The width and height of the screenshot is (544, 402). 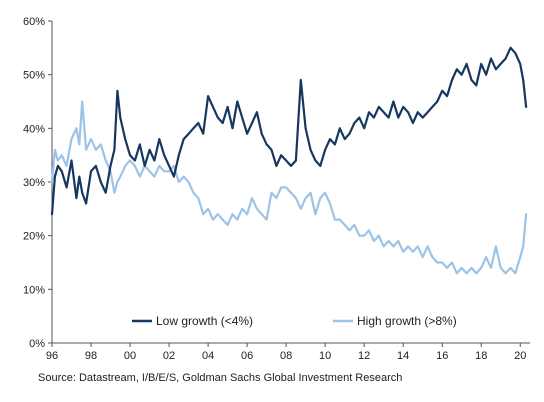 What do you see at coordinates (204, 321) in the screenshot?
I see `legend-label: Low growth (<4%)` at bounding box center [204, 321].